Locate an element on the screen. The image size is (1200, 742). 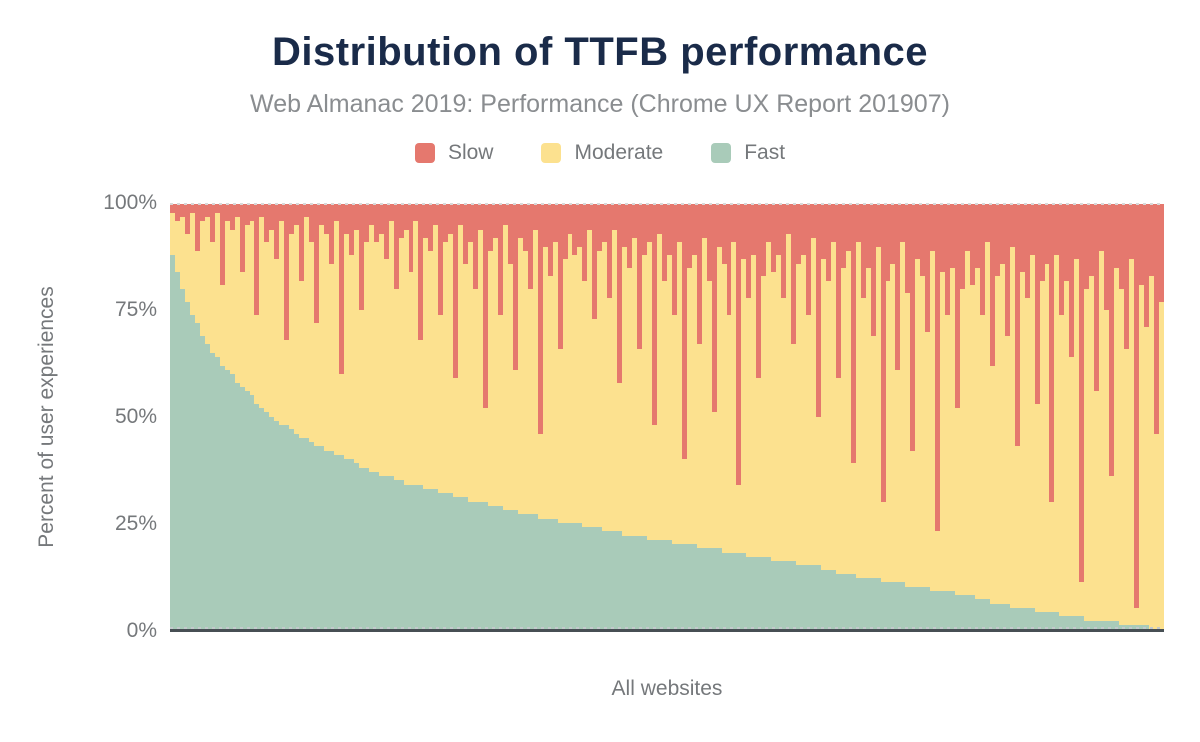
y-tick-100: 100% is located at coordinates (130, 202).